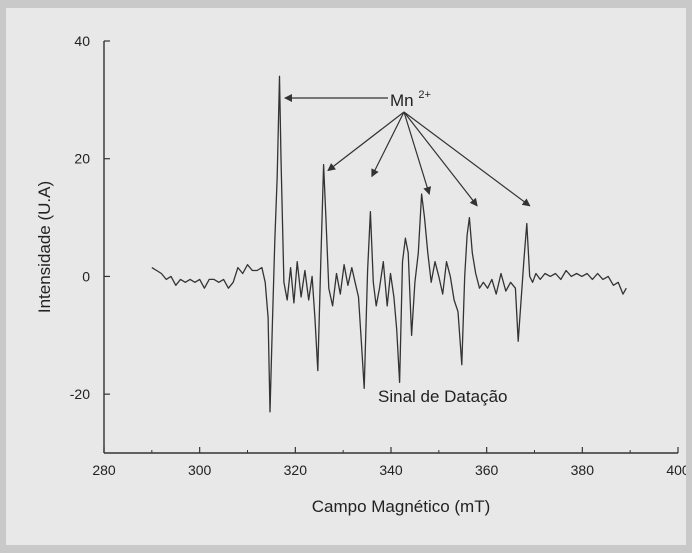 This screenshot has height=553, width=692. I want to click on y-tick-label: -20, so click(80, 394).